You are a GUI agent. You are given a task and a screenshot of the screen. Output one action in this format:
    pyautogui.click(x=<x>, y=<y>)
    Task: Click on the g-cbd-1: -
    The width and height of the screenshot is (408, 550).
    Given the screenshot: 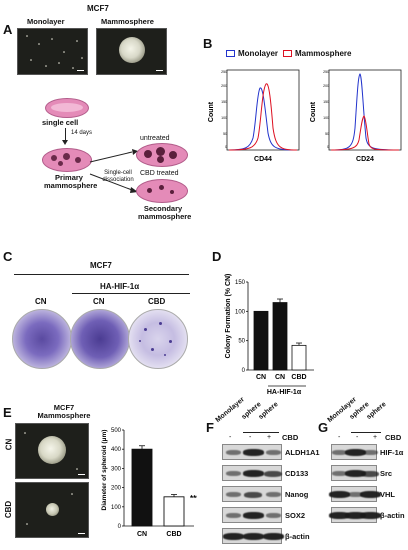 What is the action you would take?
    pyautogui.click(x=357, y=437)
    